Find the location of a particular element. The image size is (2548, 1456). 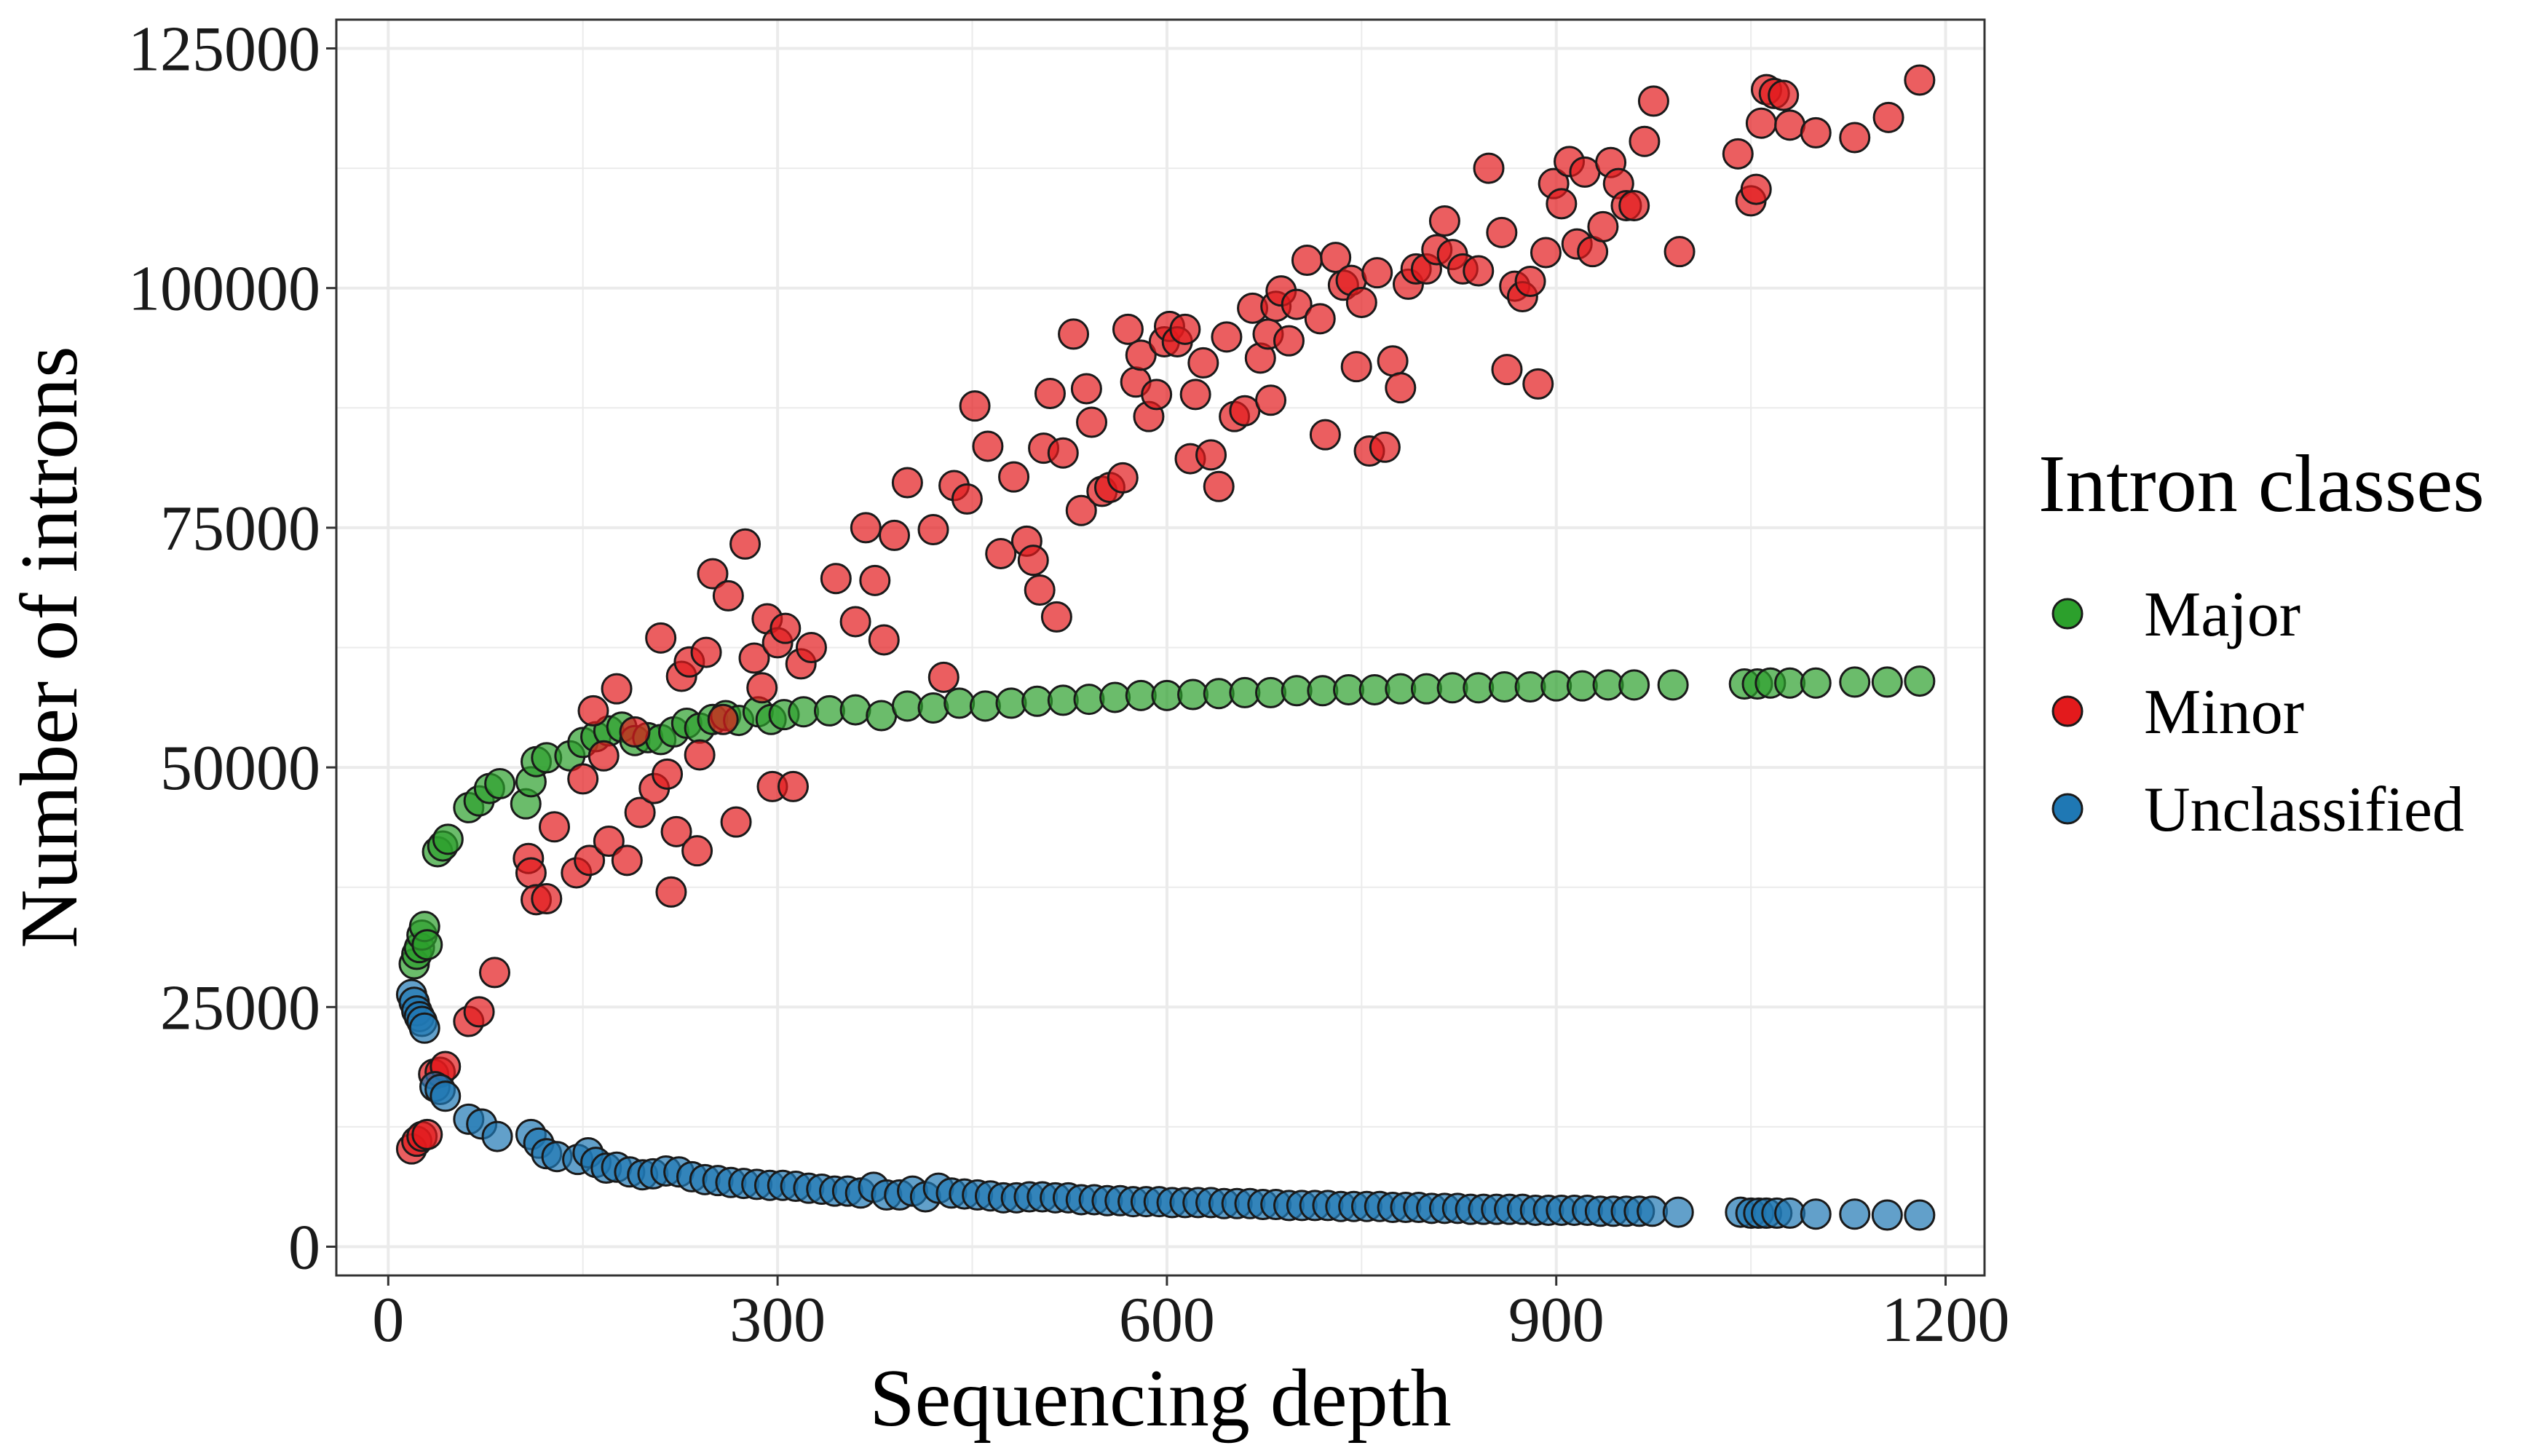

x-tick-label: 0 is located at coordinates (388, 1320).